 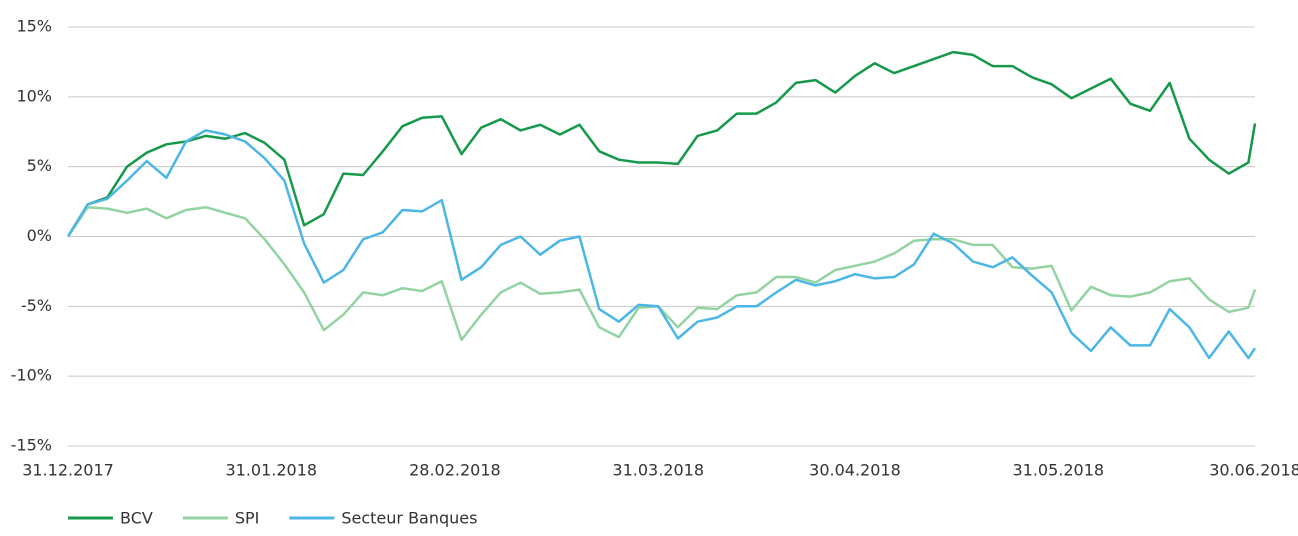 I want to click on x-tick-label: 28.02.2018, so click(x=455, y=470).